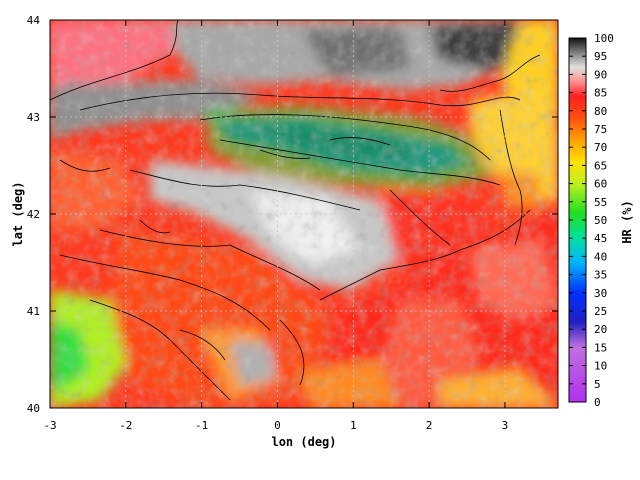 This screenshot has width=640, height=480. What do you see at coordinates (600, 74) in the screenshot?
I see `colorbar-tick-label: 90` at bounding box center [600, 74].